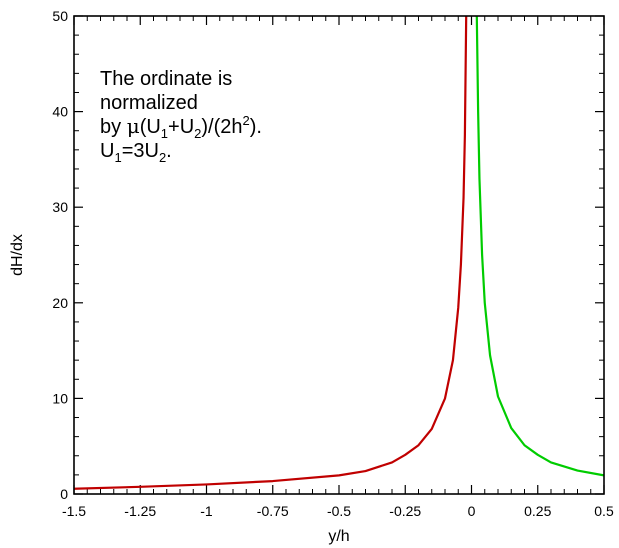 The height and width of the screenshot is (548, 619). Describe the element at coordinates (273, 511) in the screenshot. I see `x-tick-label: -0.75` at that location.